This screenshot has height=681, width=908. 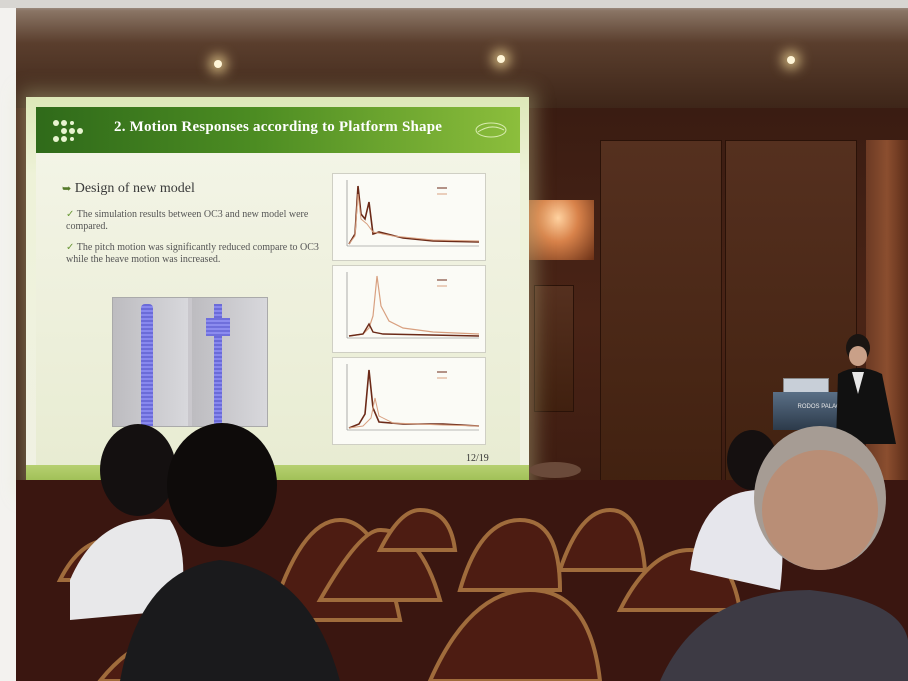 I want to click on slide-page-number: 12/19, so click(x=477, y=458).